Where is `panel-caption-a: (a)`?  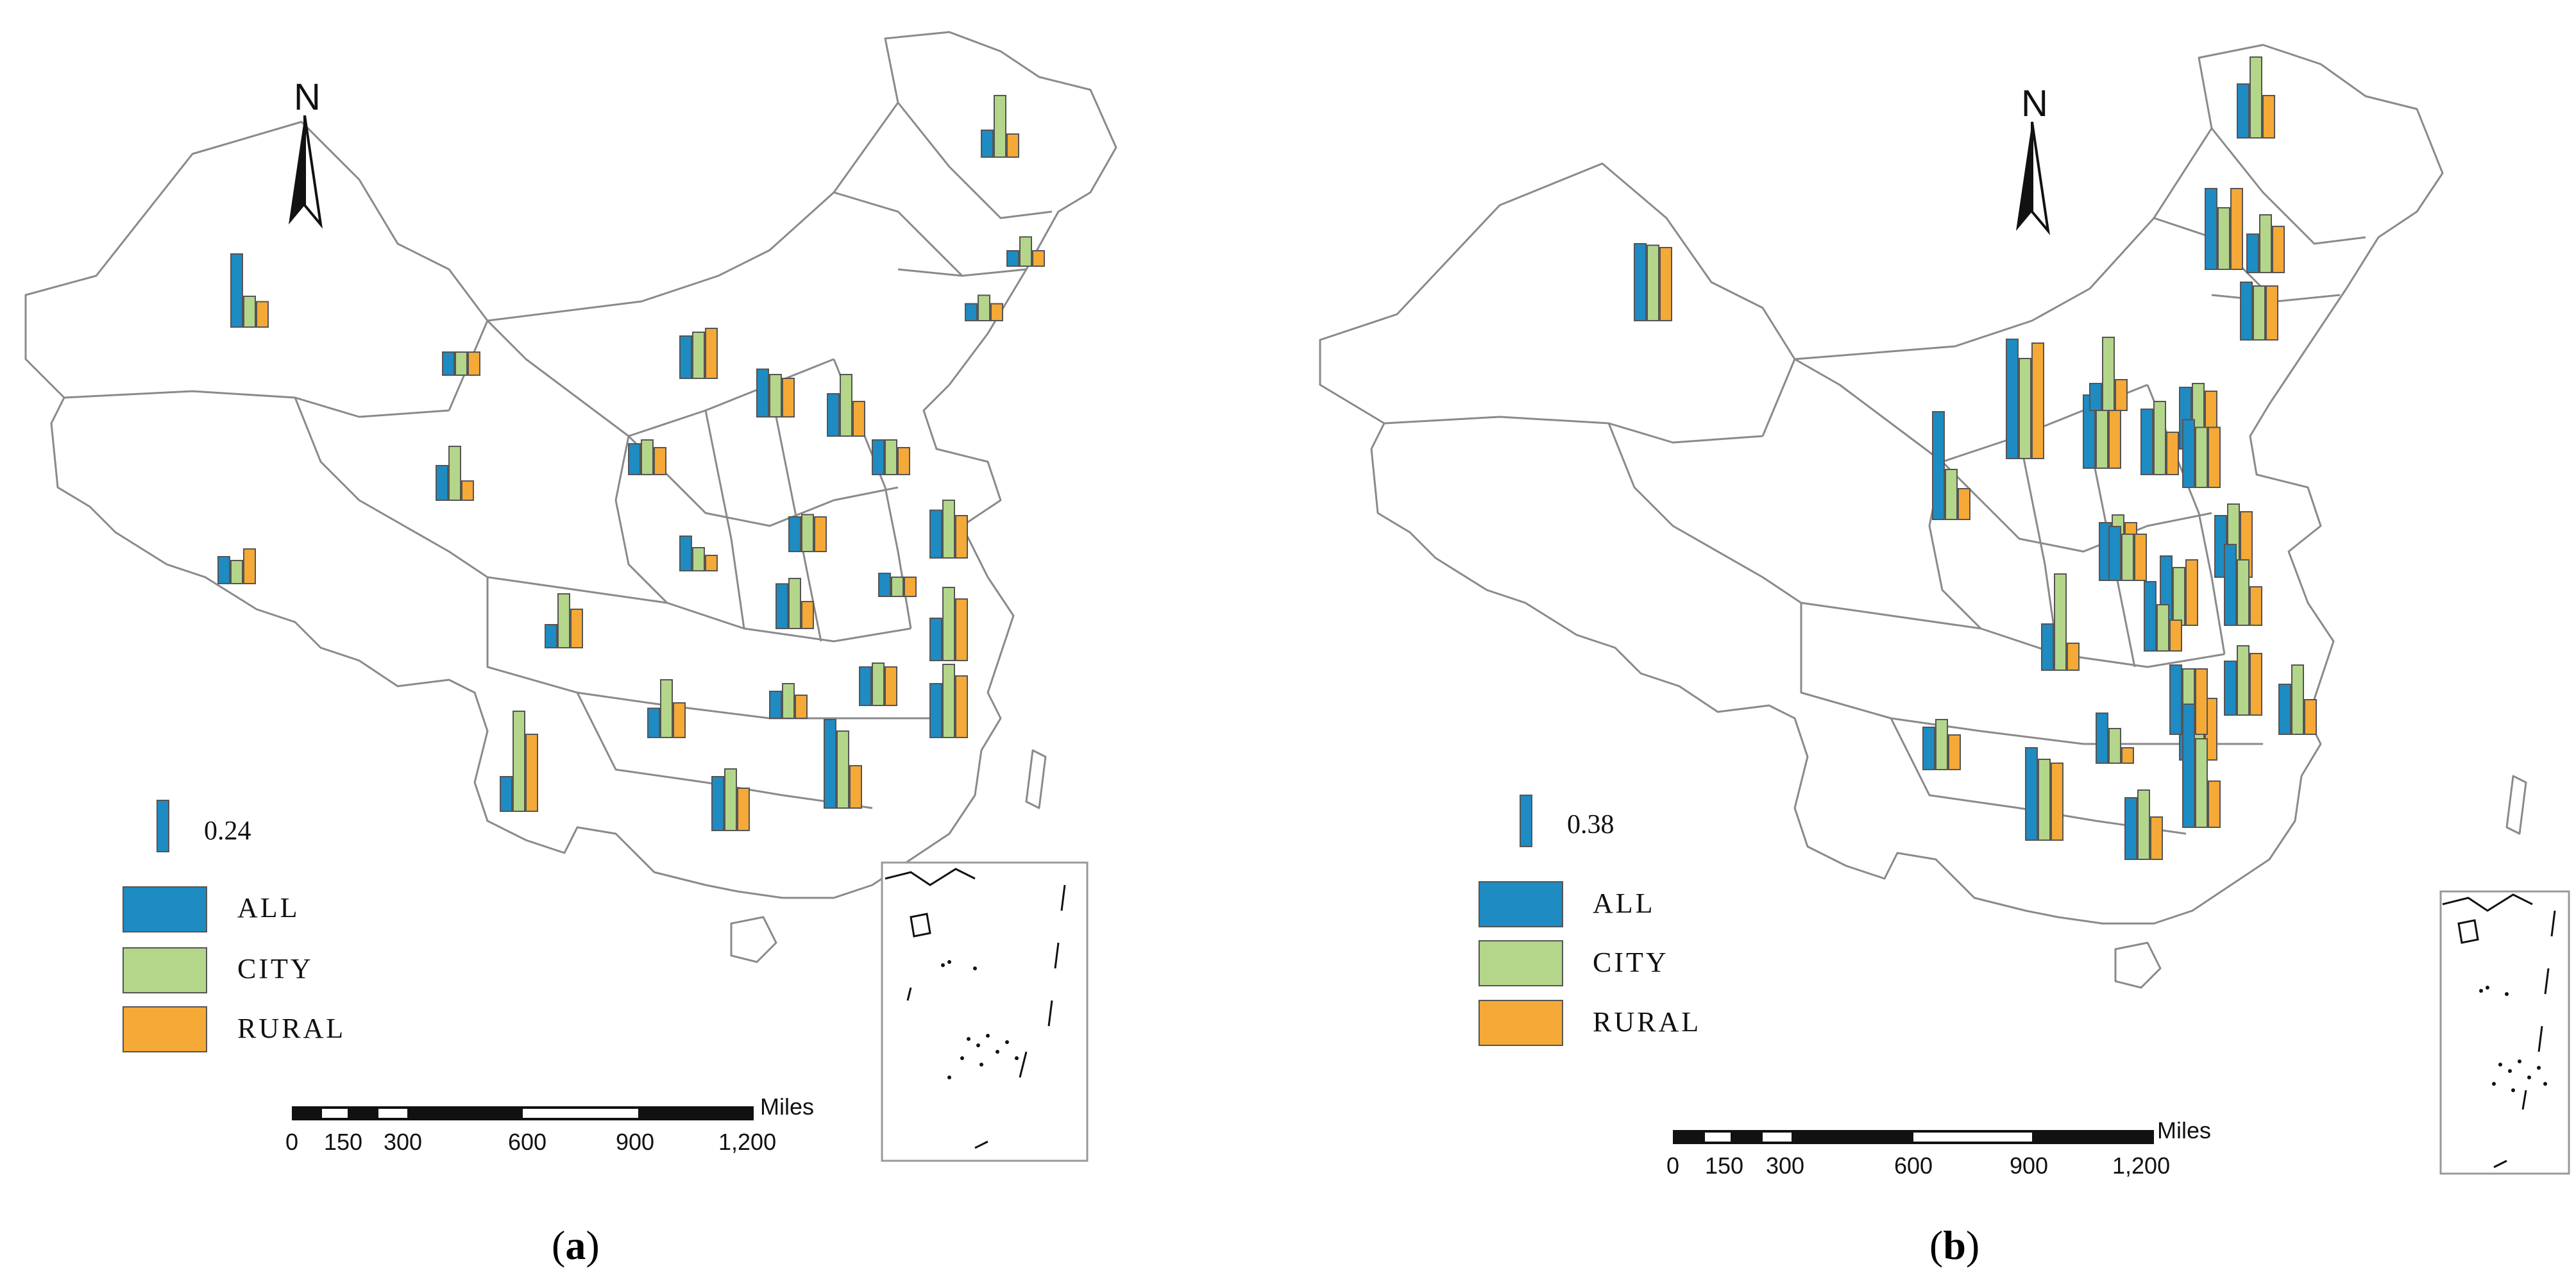
panel-caption-a: (a) is located at coordinates (576, 1245).